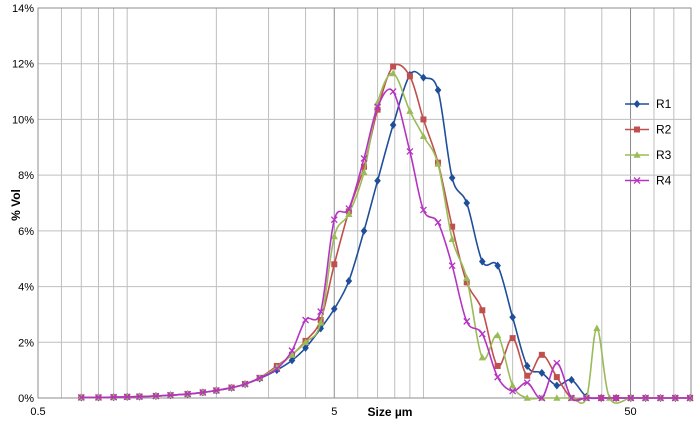 This screenshot has height=427, width=700. What do you see at coordinates (630, 412) in the screenshot?
I see `x-tick-label: 50` at bounding box center [630, 412].